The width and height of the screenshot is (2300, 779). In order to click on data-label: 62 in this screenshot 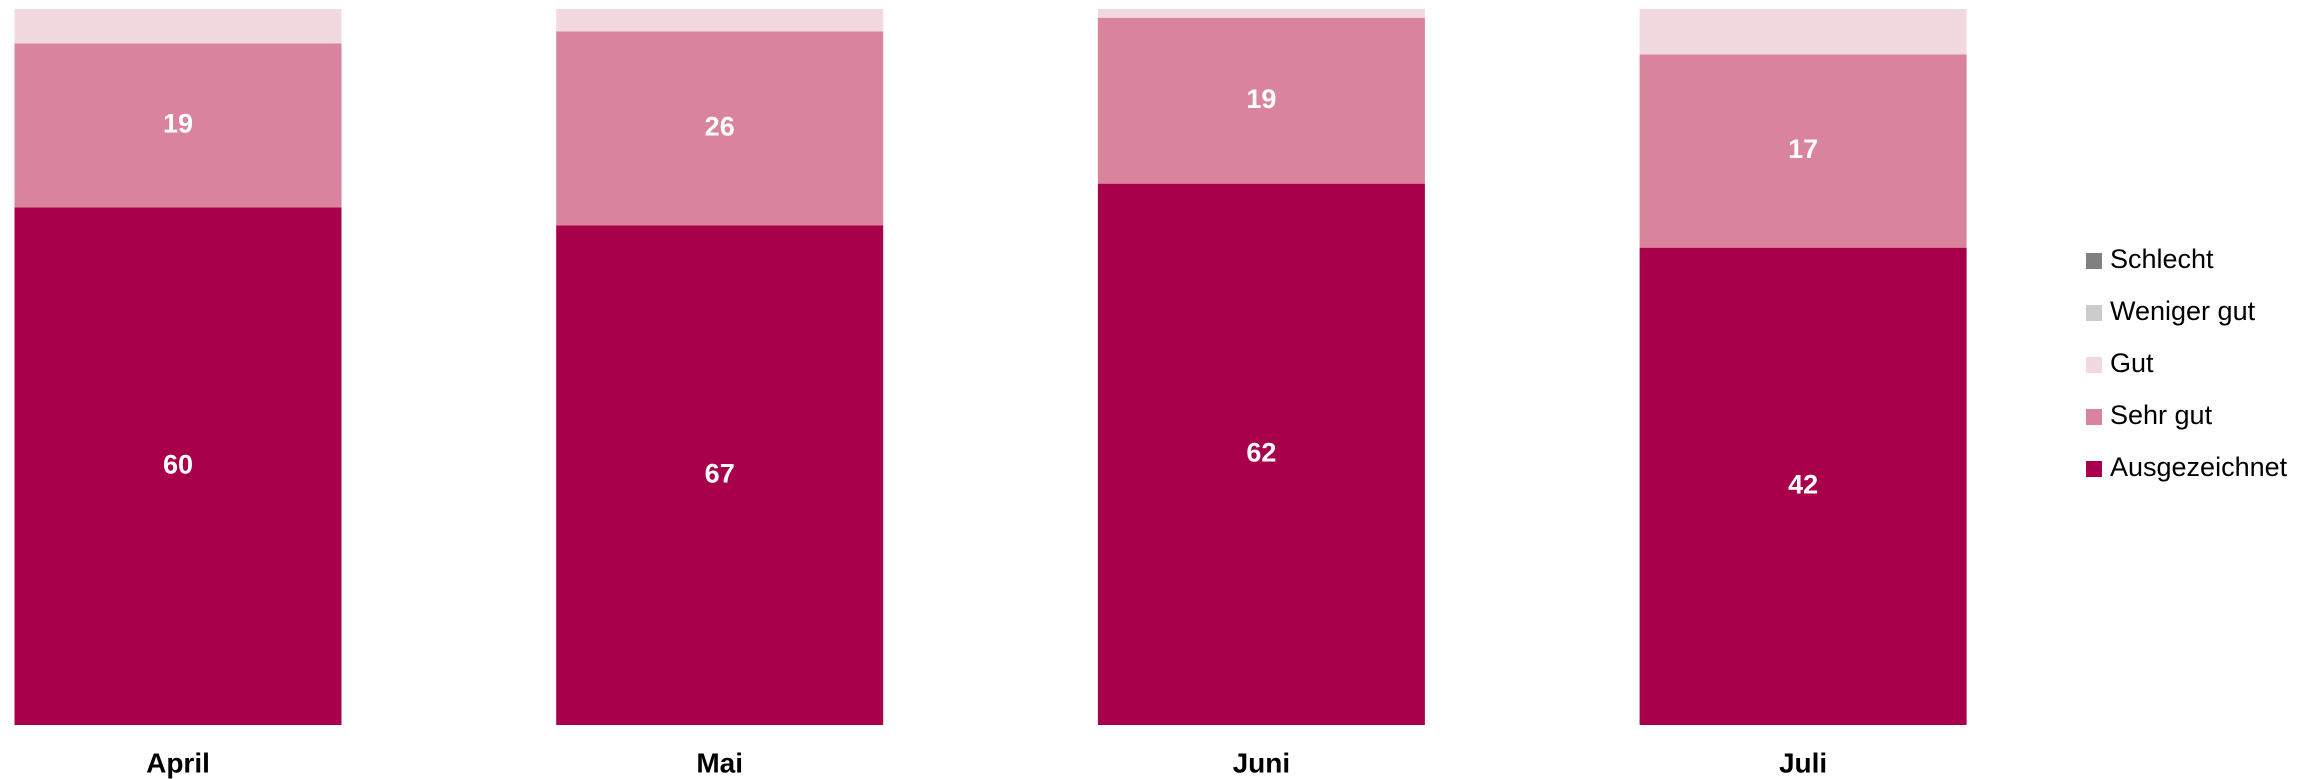, I will do `click(1261, 452)`.